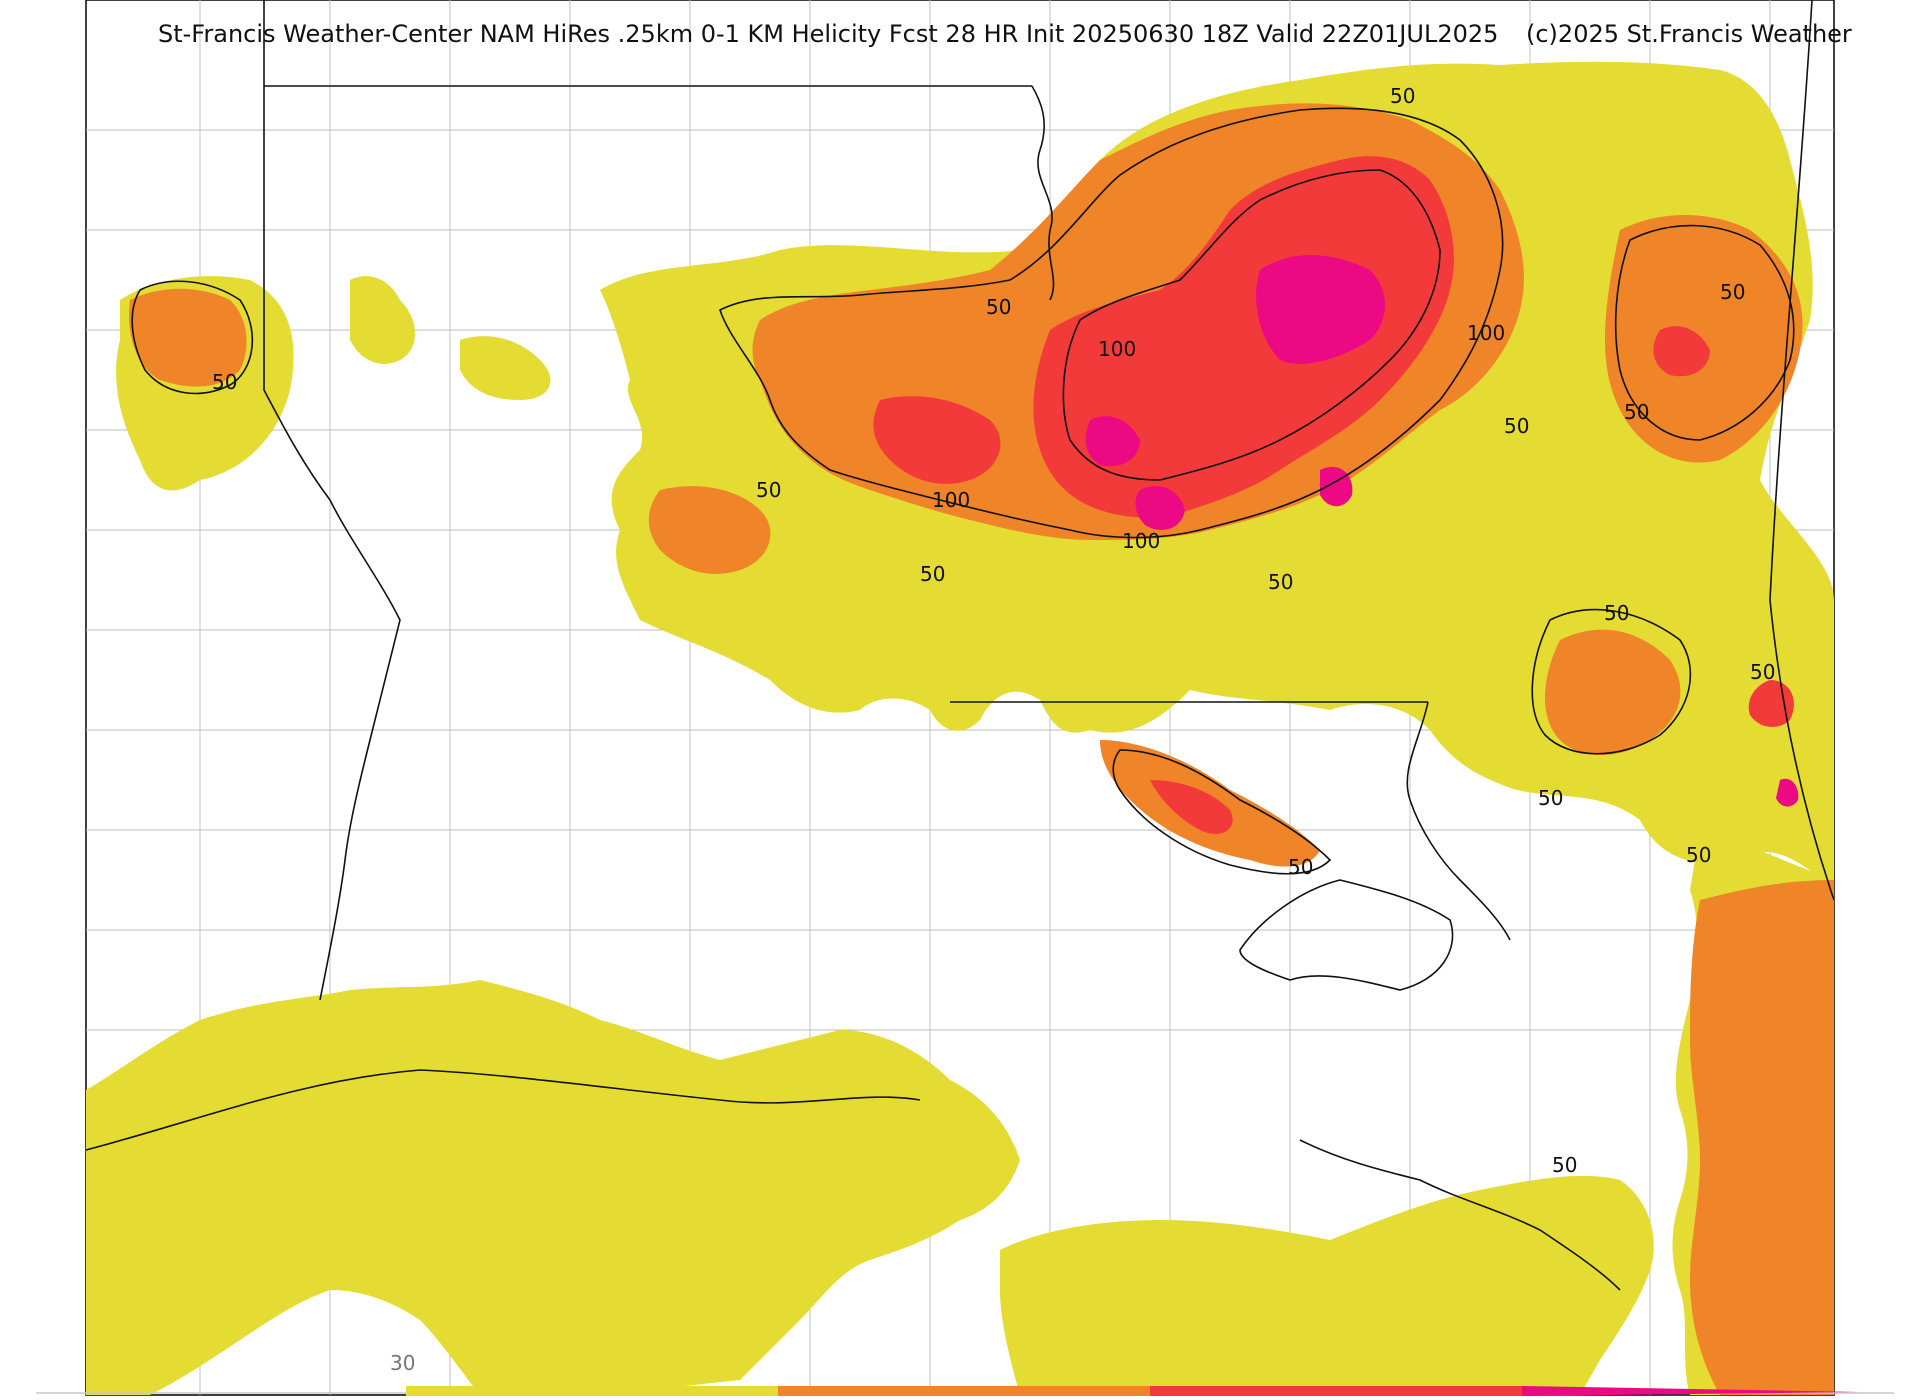 This screenshot has width=1920, height=1400. I want to click on colorbar-segment-mid, so click(964, 1391).